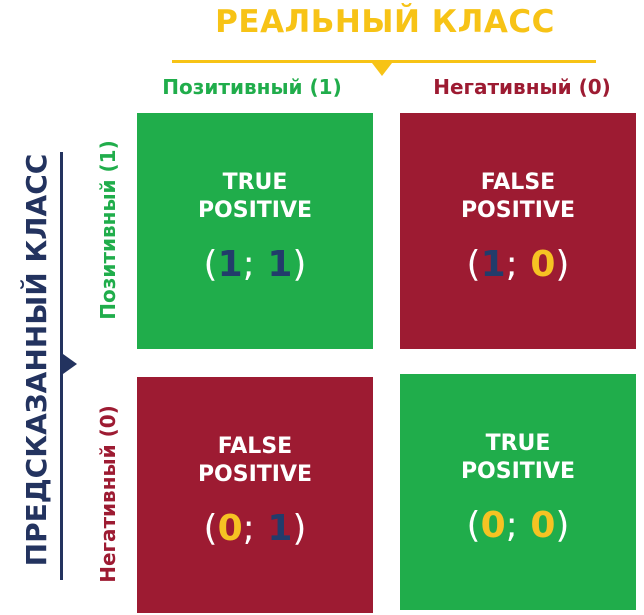 This screenshot has height=615, width=644. What do you see at coordinates (518, 492) in the screenshot?
I see `cell-true-positive-bottom-right: TRUE POSITIVE (0; 0)` at bounding box center [518, 492].